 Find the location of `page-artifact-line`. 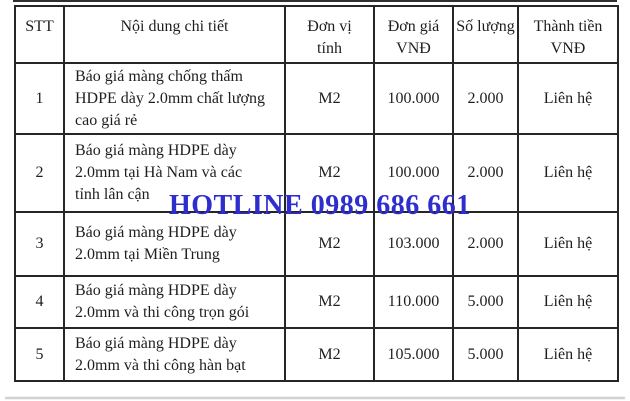

page-artifact-line is located at coordinates (315, 398).